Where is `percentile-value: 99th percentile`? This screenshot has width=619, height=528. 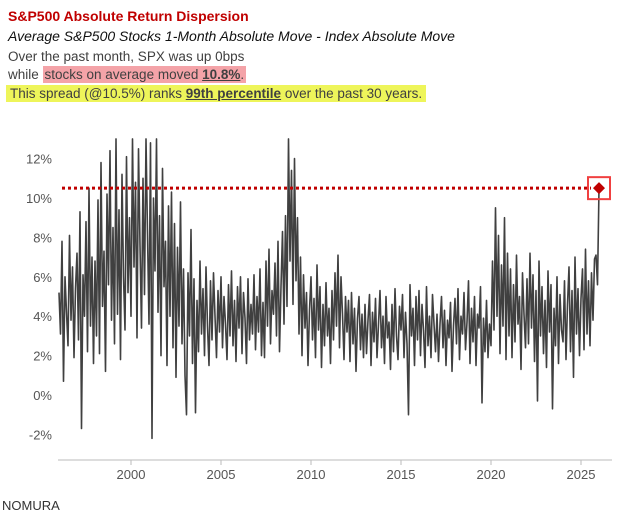 percentile-value: 99th percentile is located at coordinates (233, 93).